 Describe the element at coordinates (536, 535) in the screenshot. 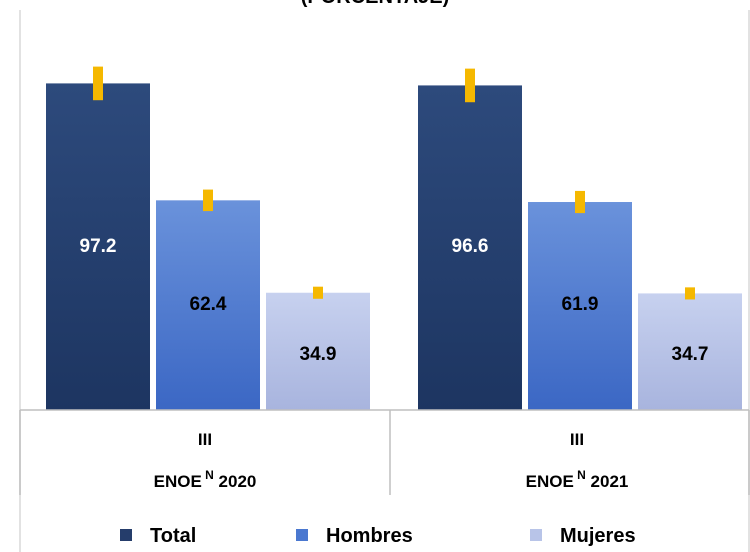

I see `legend-swatch-mujeres` at that location.